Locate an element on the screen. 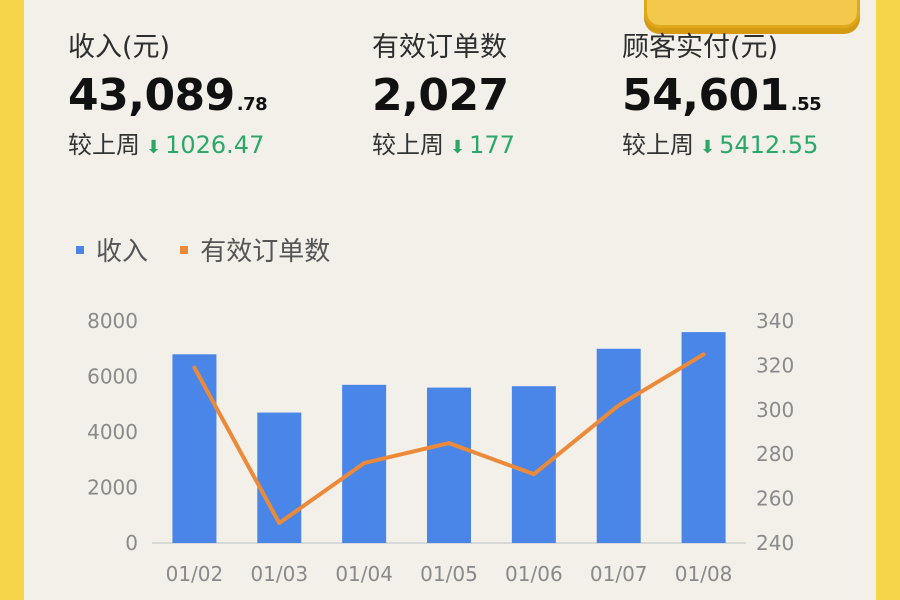  x-tick-label: 01/04 is located at coordinates (364, 574).